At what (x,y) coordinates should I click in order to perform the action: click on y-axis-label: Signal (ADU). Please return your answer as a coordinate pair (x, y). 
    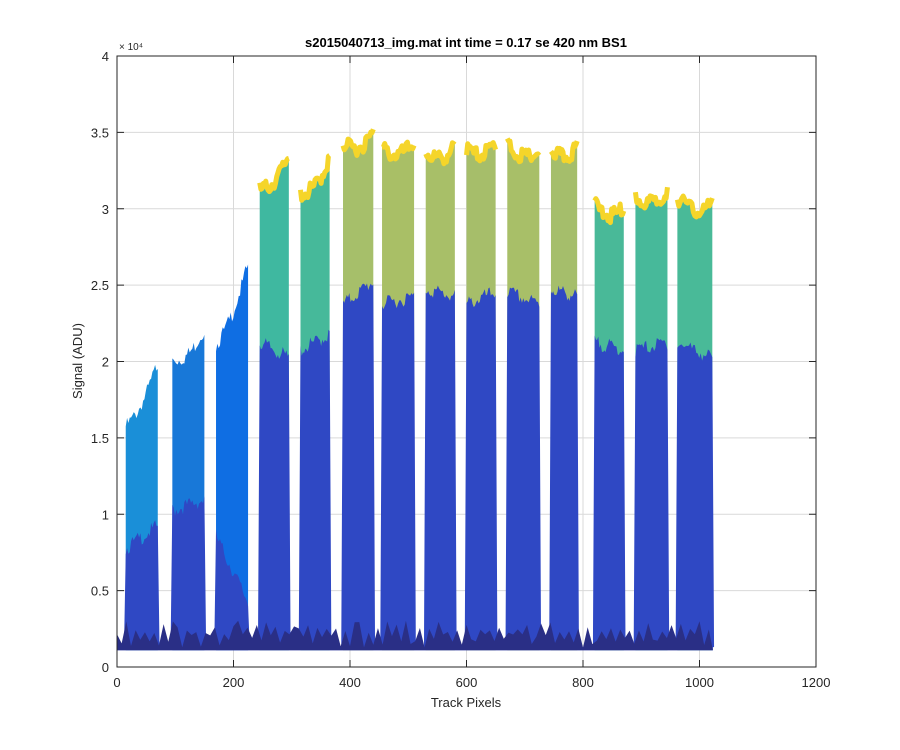
    Looking at the image, I should click on (77, 361).